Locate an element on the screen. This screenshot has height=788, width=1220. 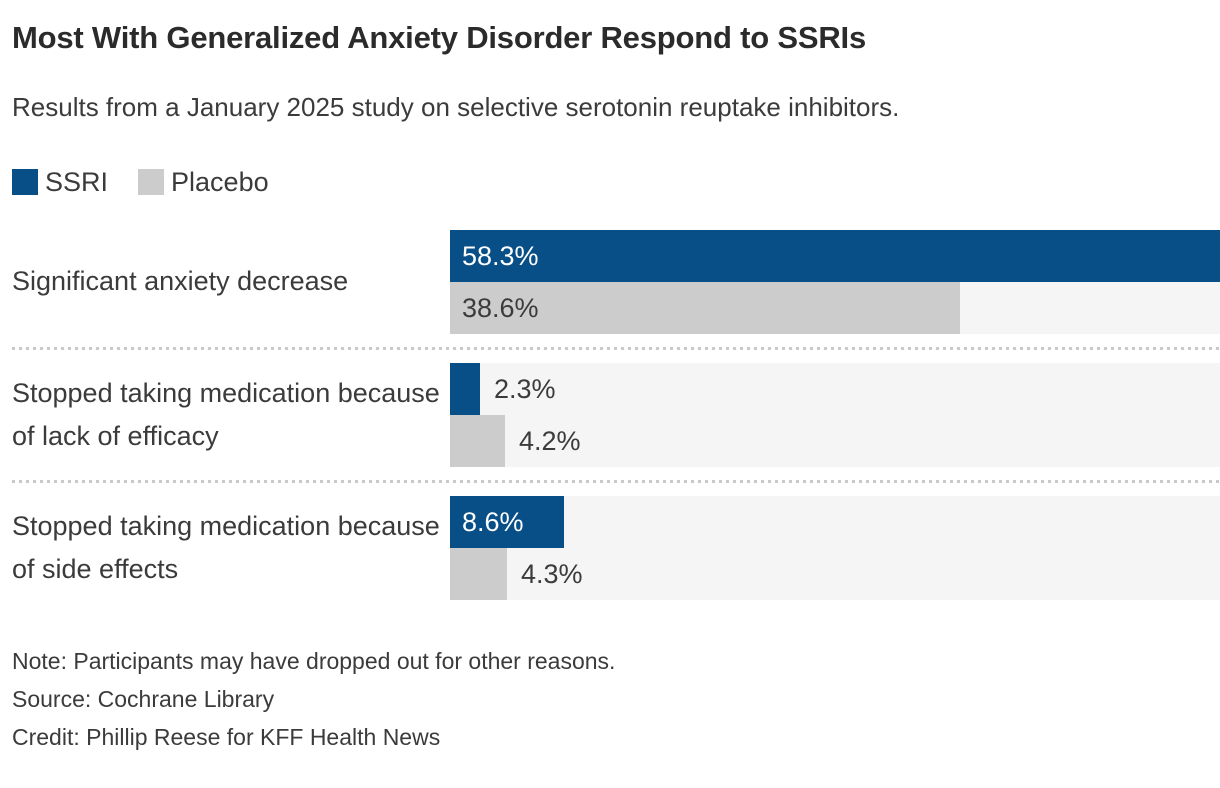
bar-track: 8.6% is located at coordinates (835, 521).